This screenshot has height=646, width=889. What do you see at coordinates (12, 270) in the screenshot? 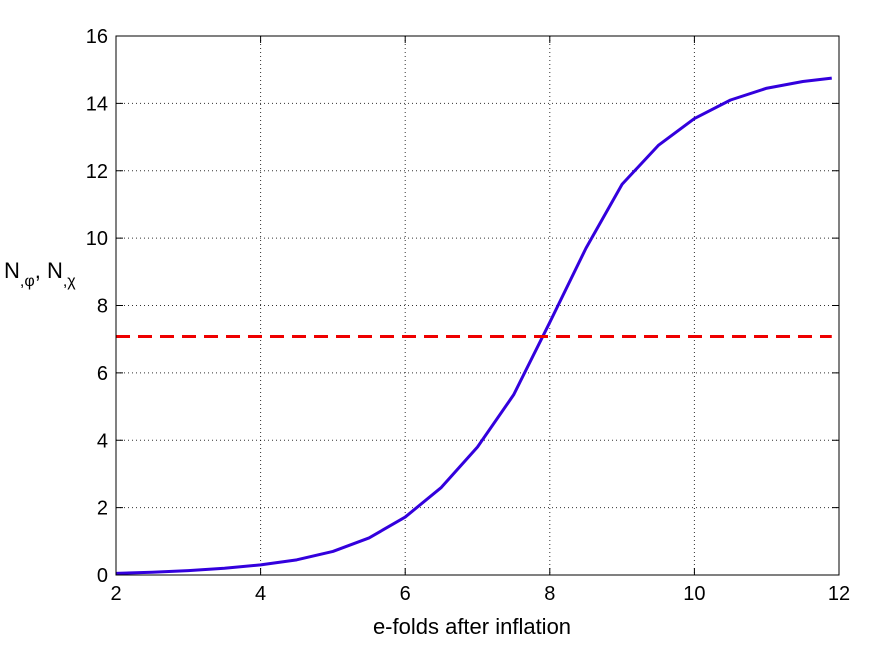
I see `y-axis-label-main-1: N` at bounding box center [12, 270].